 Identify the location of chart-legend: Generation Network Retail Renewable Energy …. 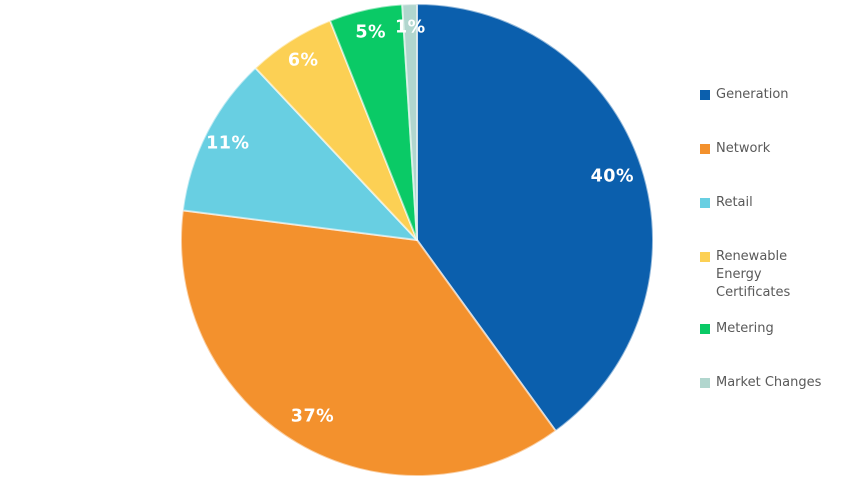
(780, 257).